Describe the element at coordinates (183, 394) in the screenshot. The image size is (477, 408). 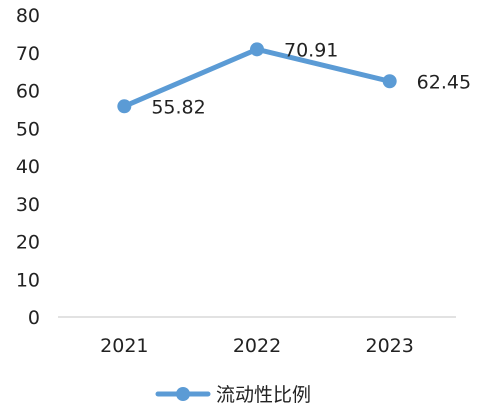
I see `legend-marker` at that location.